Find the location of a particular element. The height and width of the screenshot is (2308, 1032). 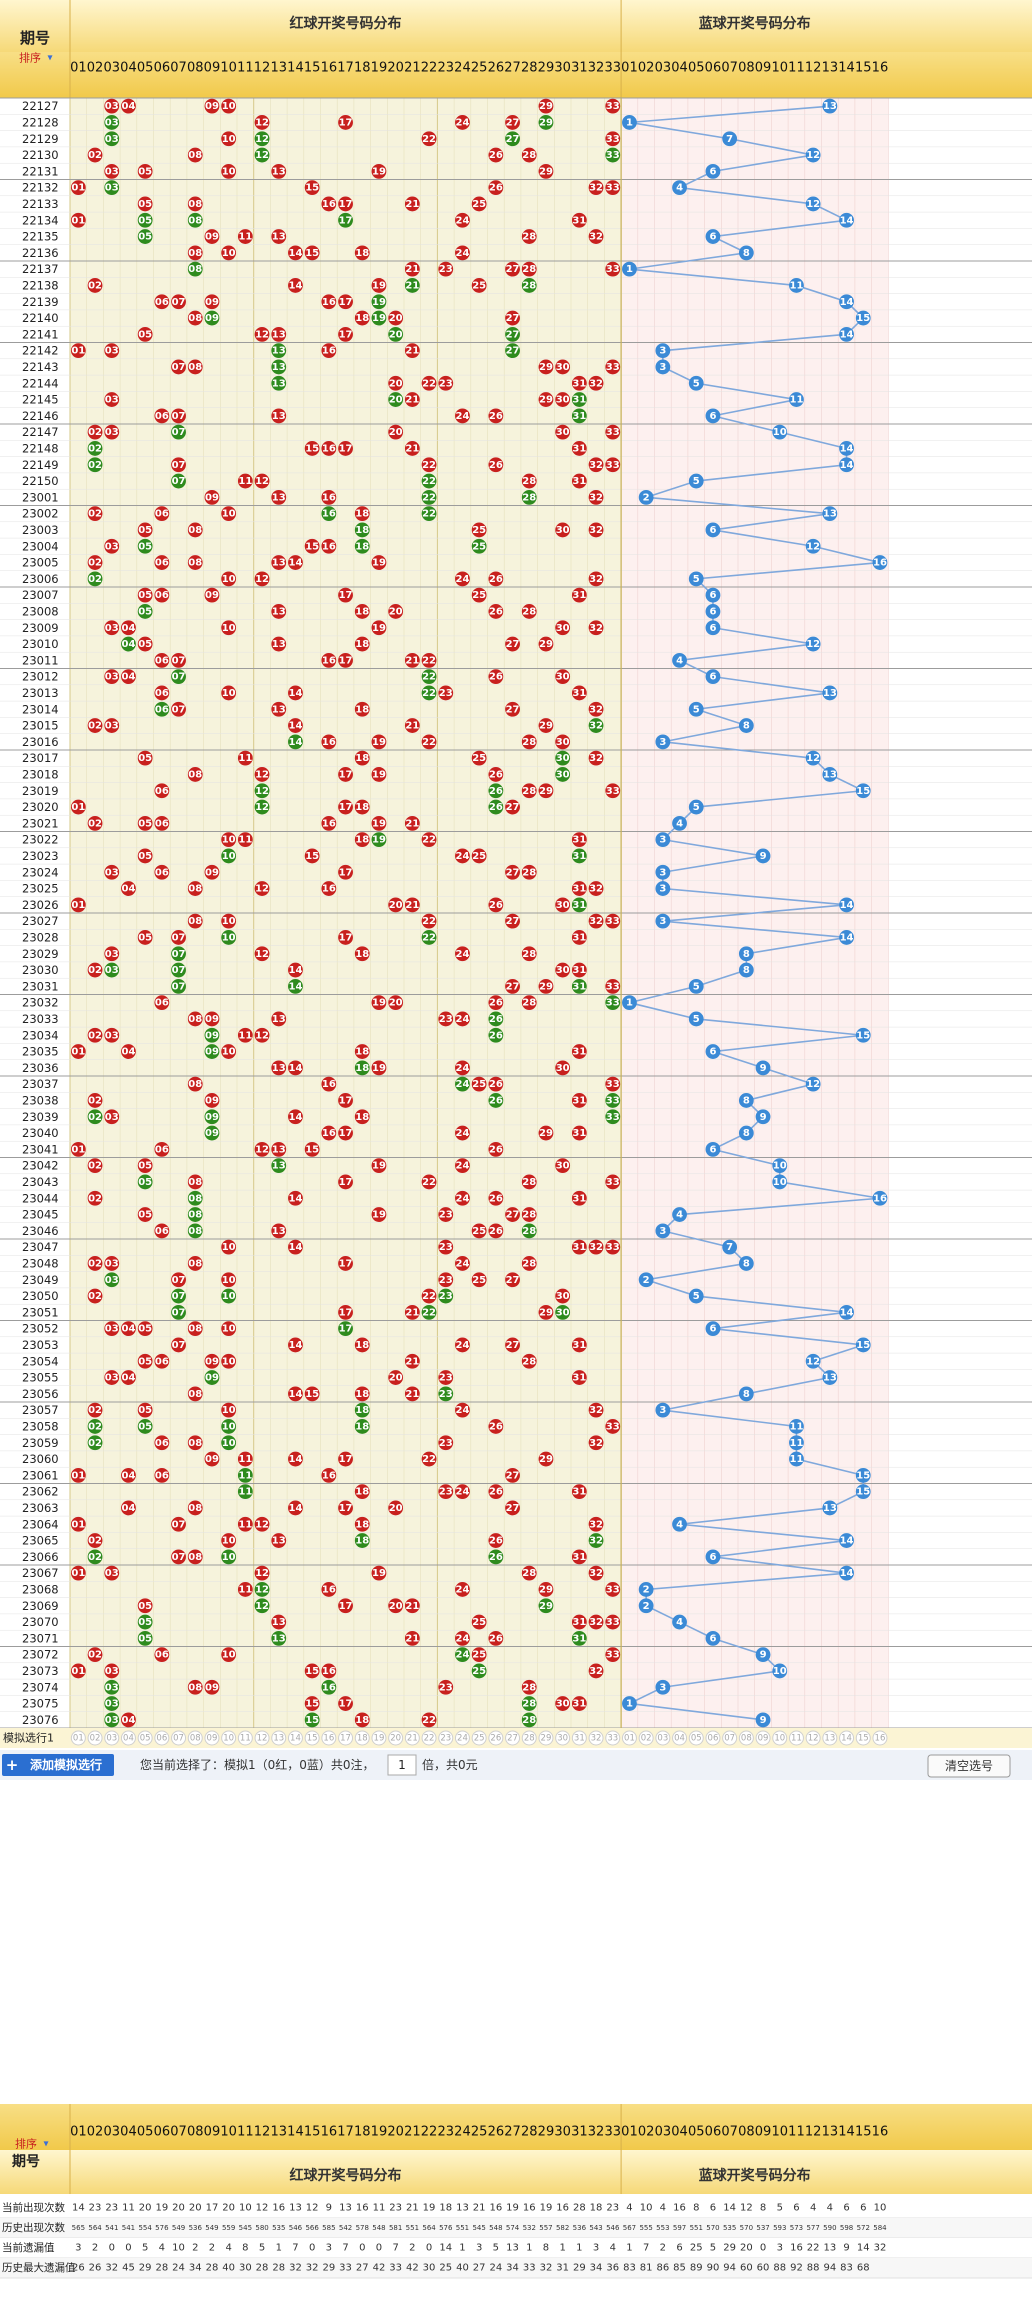

sim-red-select-number: 13 is located at coordinates (278, 1739).